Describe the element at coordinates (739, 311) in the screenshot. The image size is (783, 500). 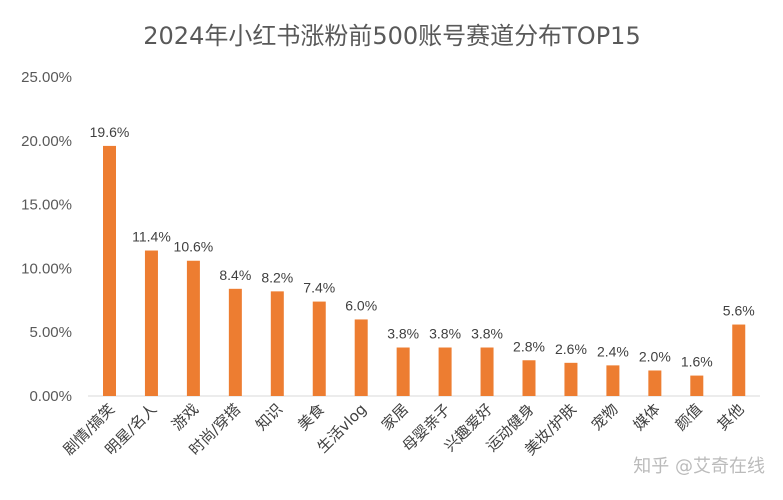
I see `data-label: 5.6%` at that location.